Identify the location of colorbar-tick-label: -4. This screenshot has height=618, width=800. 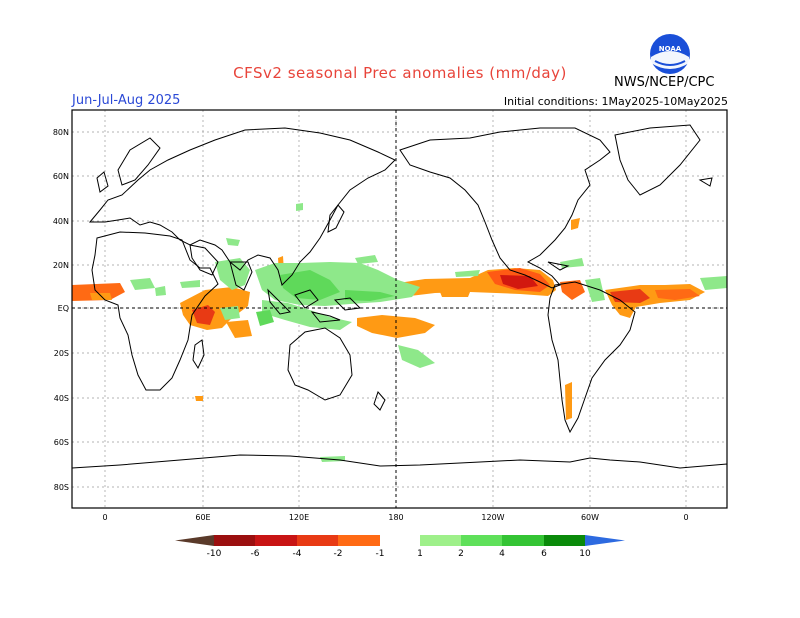
(297, 554).